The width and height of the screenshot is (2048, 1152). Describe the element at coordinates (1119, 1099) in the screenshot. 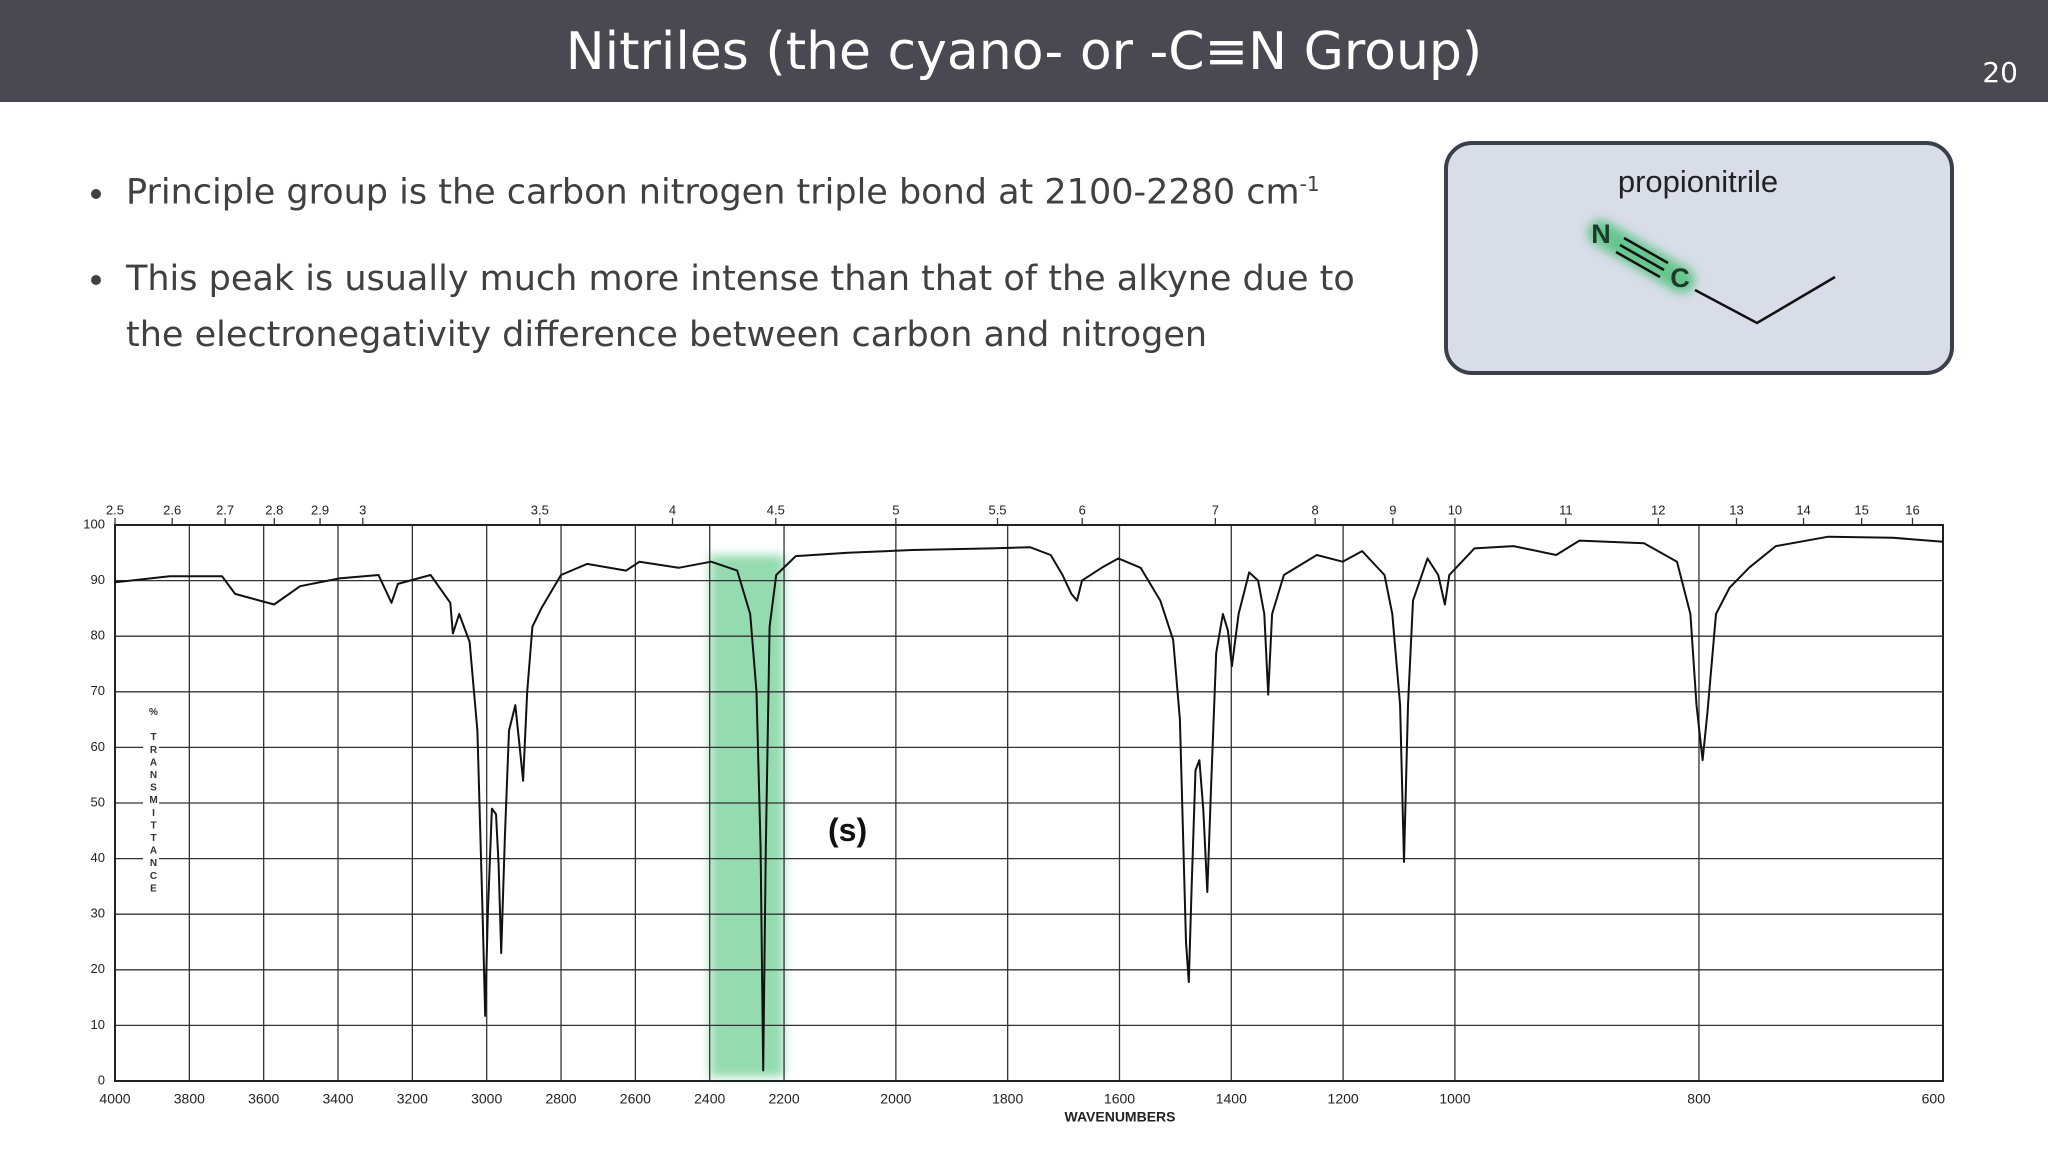

I see `x-tick-label: 1600` at that location.